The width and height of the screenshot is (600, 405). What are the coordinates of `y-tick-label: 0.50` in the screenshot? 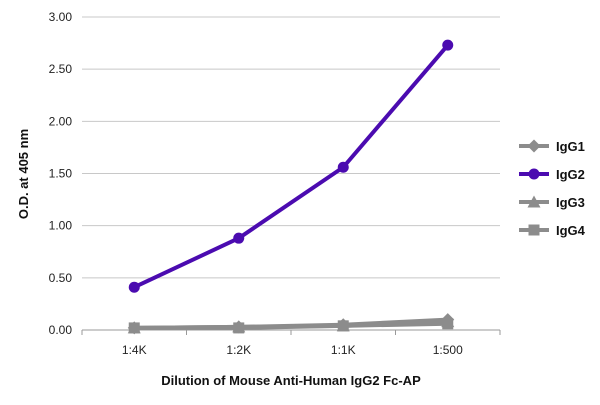 It's located at (61, 278).